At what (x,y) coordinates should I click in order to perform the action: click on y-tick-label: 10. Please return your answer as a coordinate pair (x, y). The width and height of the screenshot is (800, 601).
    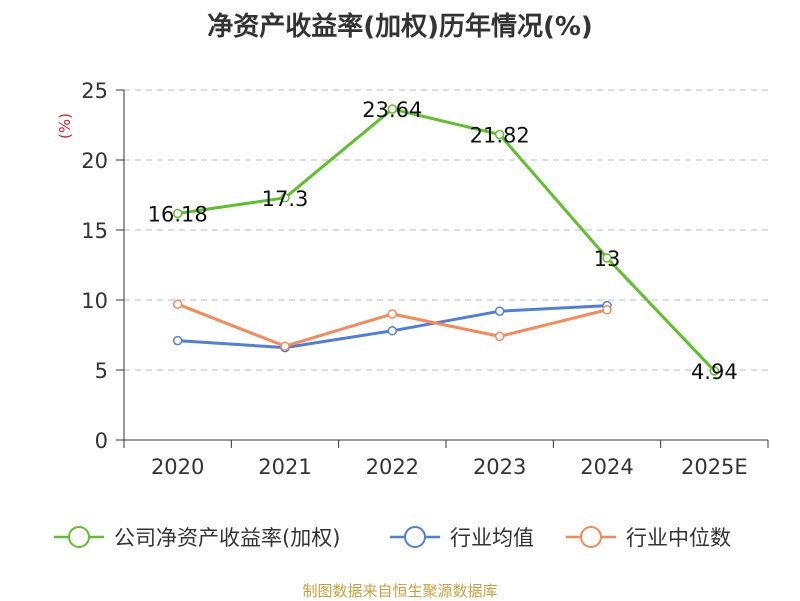
    Looking at the image, I should click on (94, 301).